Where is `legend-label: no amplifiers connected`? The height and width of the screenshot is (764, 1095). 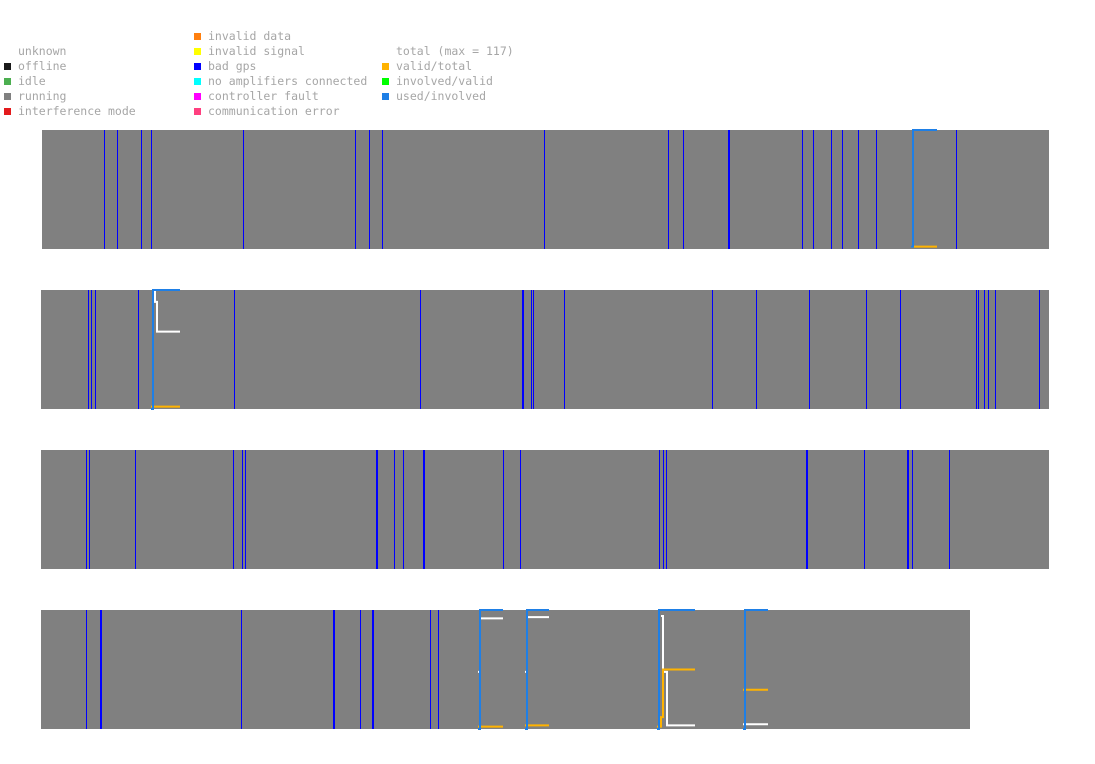
legend-label: no amplifiers connected is located at coordinates (288, 81).